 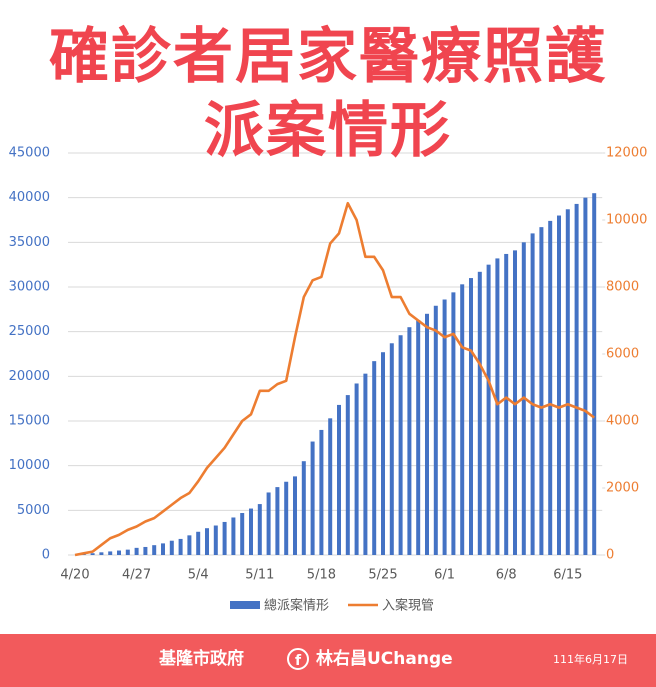 I want to click on footer-band, so click(x=328, y=660).